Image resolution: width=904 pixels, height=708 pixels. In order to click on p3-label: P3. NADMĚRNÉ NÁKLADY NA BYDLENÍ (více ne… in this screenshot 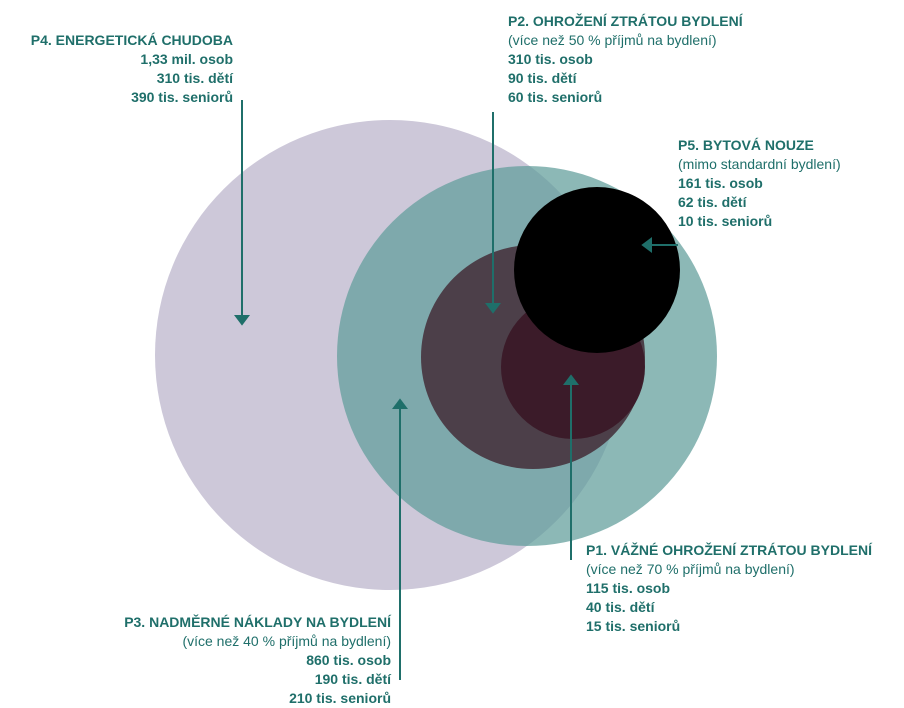, I will do `click(257, 660)`.